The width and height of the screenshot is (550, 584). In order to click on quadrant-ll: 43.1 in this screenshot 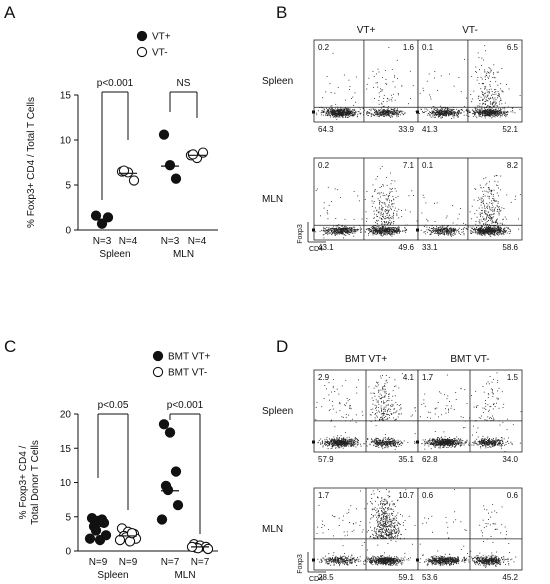, I will do `click(326, 247)`.